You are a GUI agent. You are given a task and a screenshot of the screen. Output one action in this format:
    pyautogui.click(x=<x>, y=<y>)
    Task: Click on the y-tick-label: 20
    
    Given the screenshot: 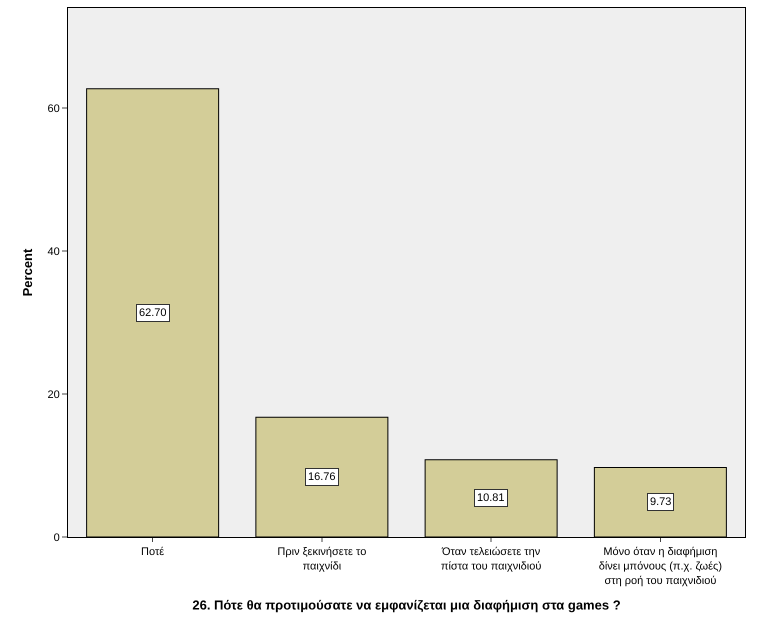 What is the action you would take?
    pyautogui.click(x=54, y=394)
    